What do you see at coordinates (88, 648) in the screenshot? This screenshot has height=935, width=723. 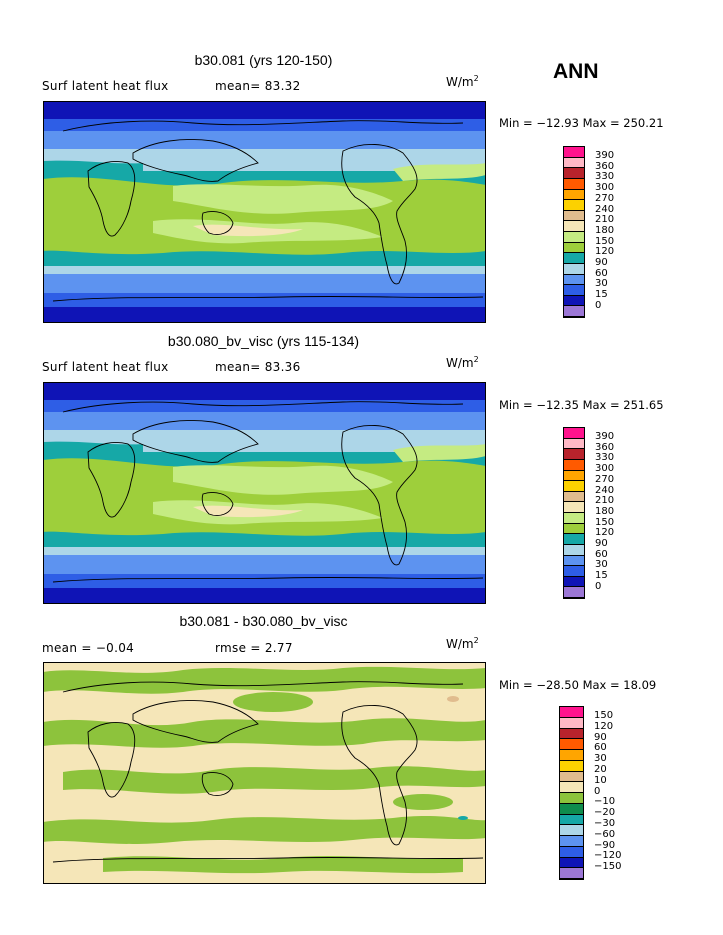 I see `panel-3-mean: mean = −0.04` at bounding box center [88, 648].